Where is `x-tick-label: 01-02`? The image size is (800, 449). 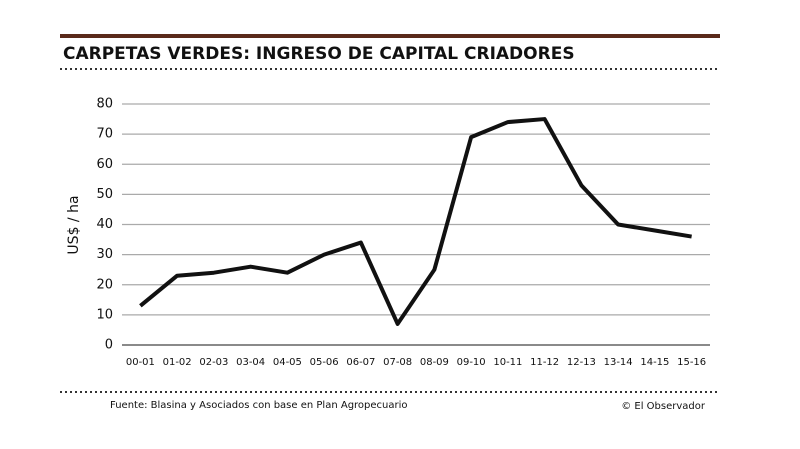
x-tick-label: 01-02 is located at coordinates (177, 362).